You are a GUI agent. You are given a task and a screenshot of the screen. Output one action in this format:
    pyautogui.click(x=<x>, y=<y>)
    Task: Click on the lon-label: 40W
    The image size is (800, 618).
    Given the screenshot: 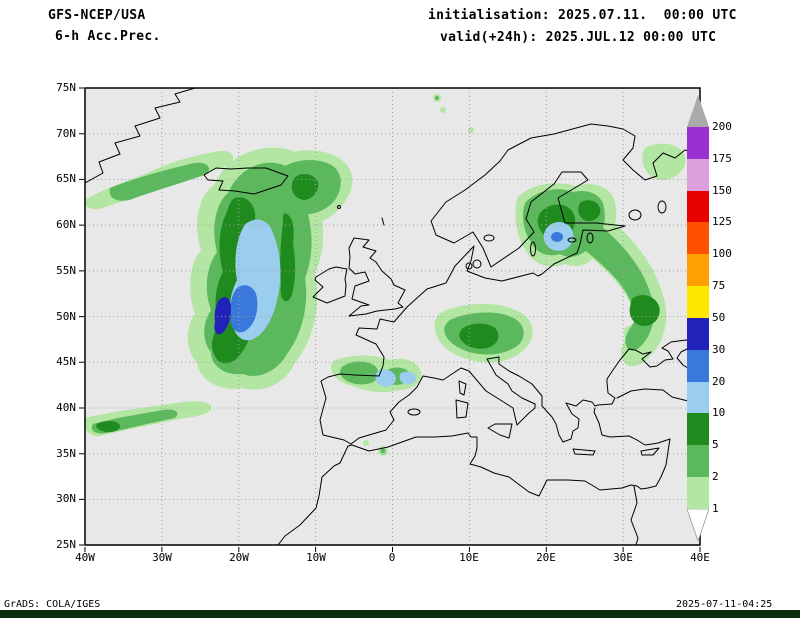 What is the action you would take?
    pyautogui.click(x=85, y=557)
    